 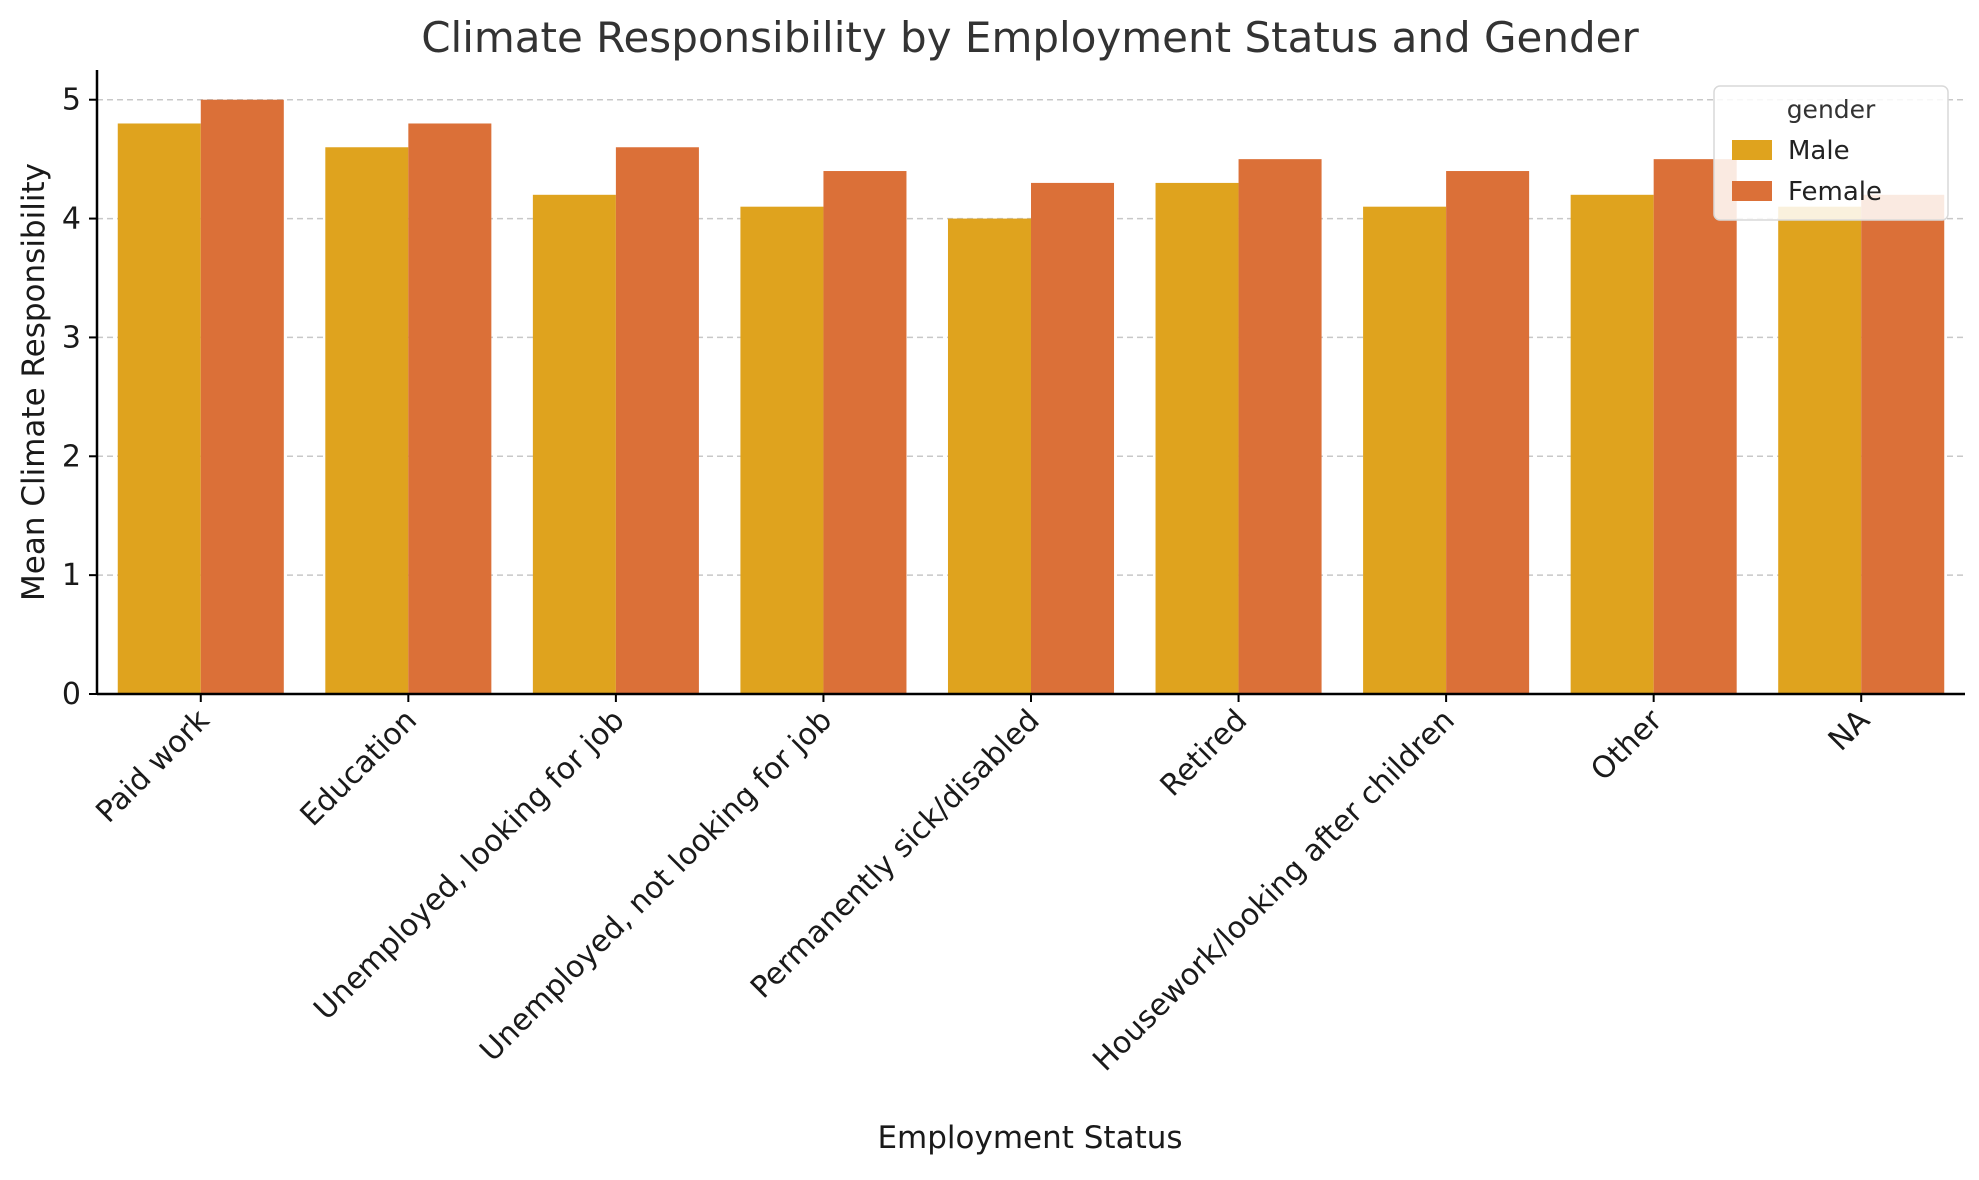 I want to click on x-tick-label: Retired, so click(x=1204, y=753).